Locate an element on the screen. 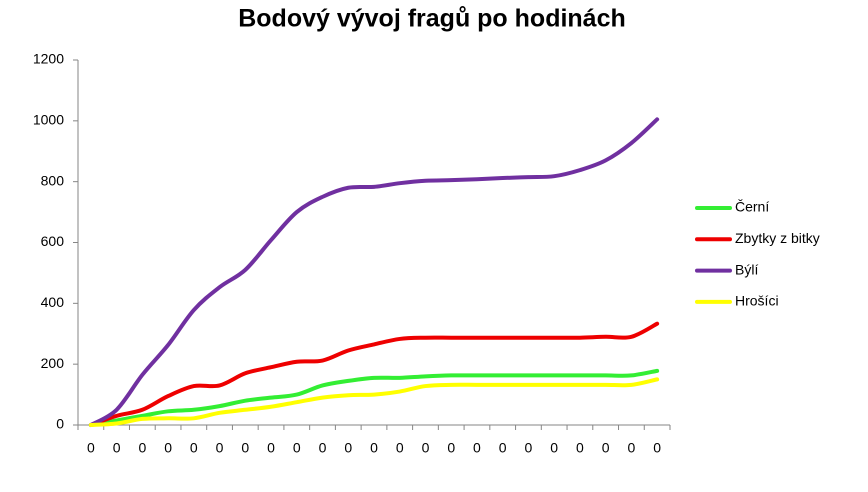 Image resolution: width=868 pixels, height=492 pixels. y-tick-label: 0 is located at coordinates (60, 424).